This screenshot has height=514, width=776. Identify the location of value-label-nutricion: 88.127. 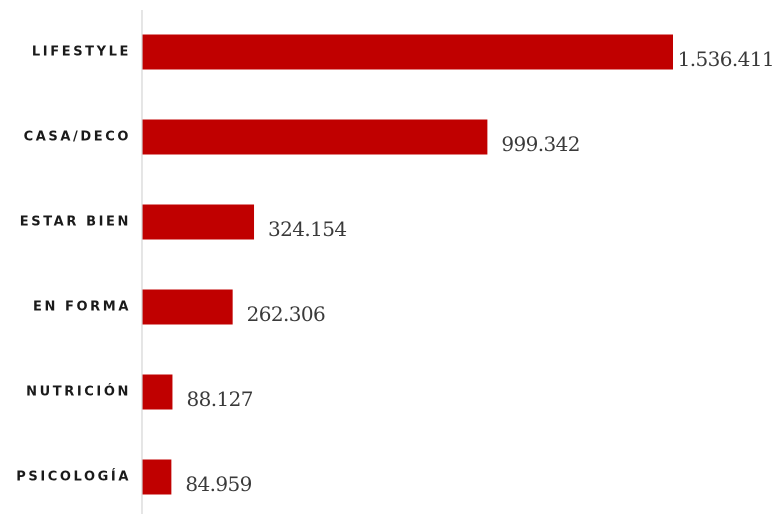
(219, 399).